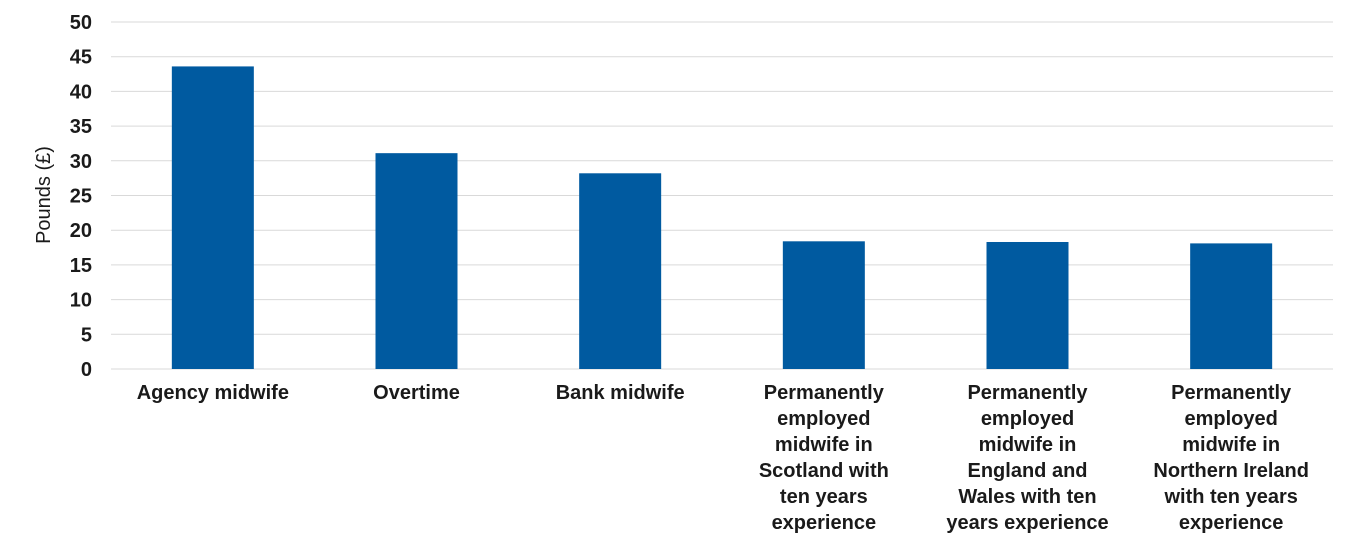  Describe the element at coordinates (81, 266) in the screenshot. I see `y-tick-label: 15` at that location.